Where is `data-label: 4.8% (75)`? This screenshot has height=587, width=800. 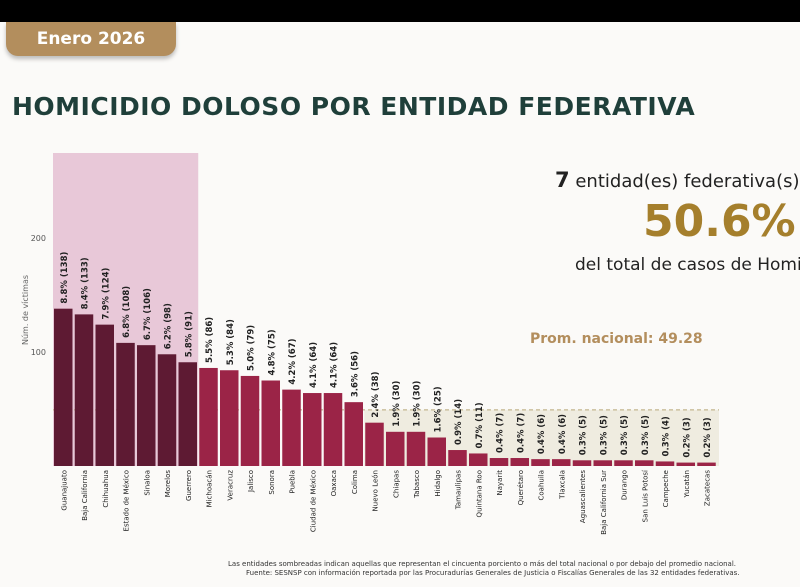 data-label: 4.8% (75) is located at coordinates (272, 352).